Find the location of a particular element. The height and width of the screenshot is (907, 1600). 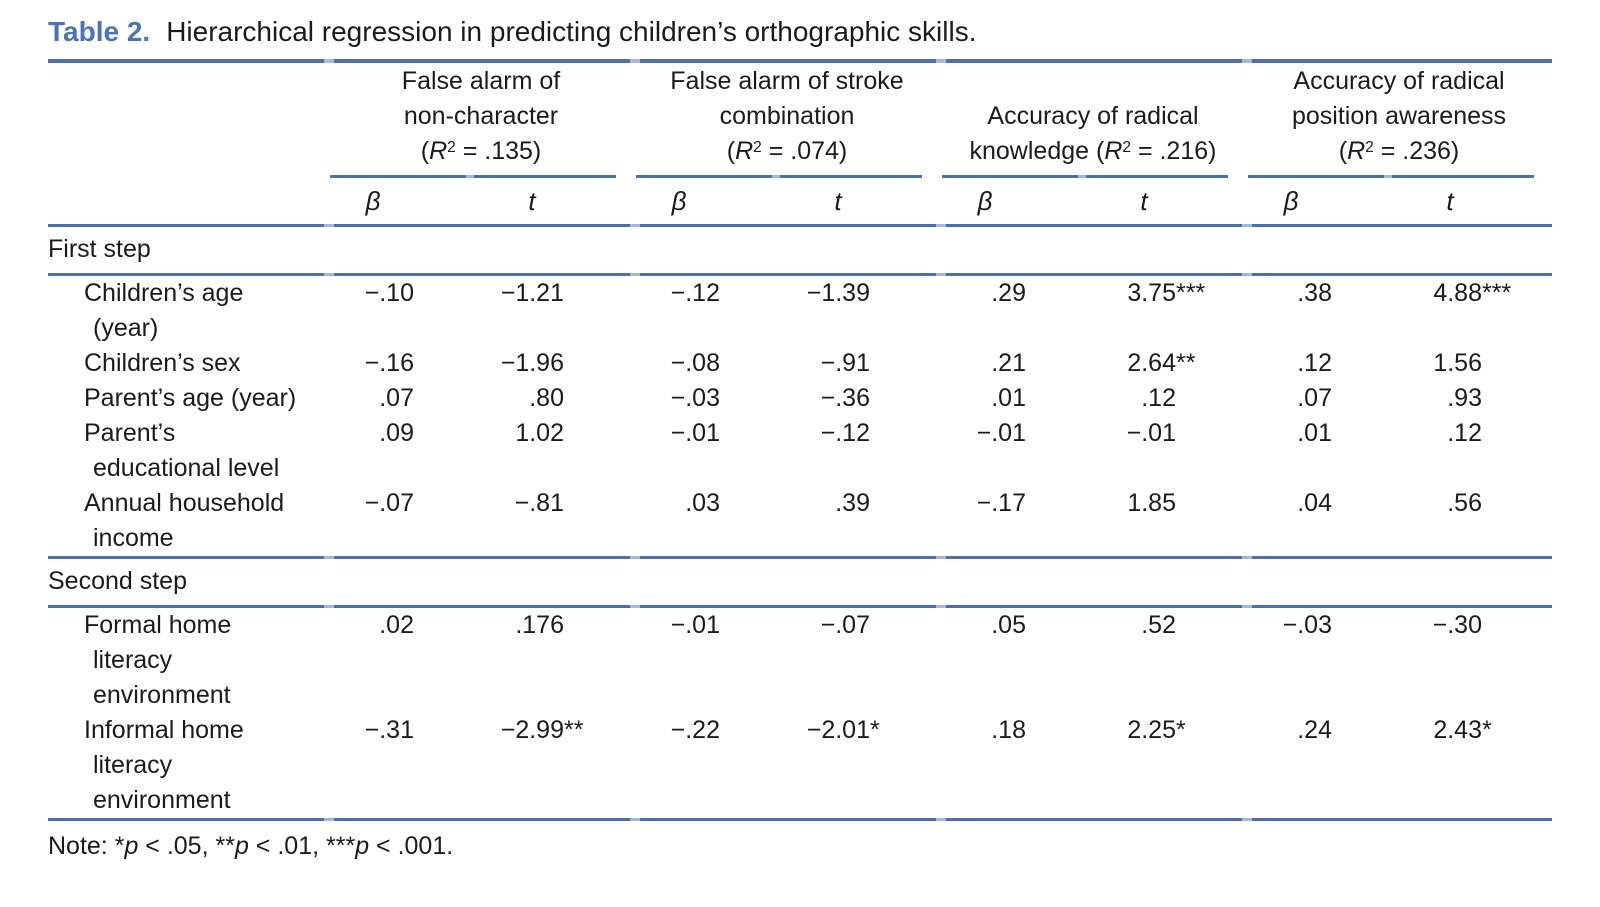

data-cell: 4.88 *** is located at coordinates (1470, 311).